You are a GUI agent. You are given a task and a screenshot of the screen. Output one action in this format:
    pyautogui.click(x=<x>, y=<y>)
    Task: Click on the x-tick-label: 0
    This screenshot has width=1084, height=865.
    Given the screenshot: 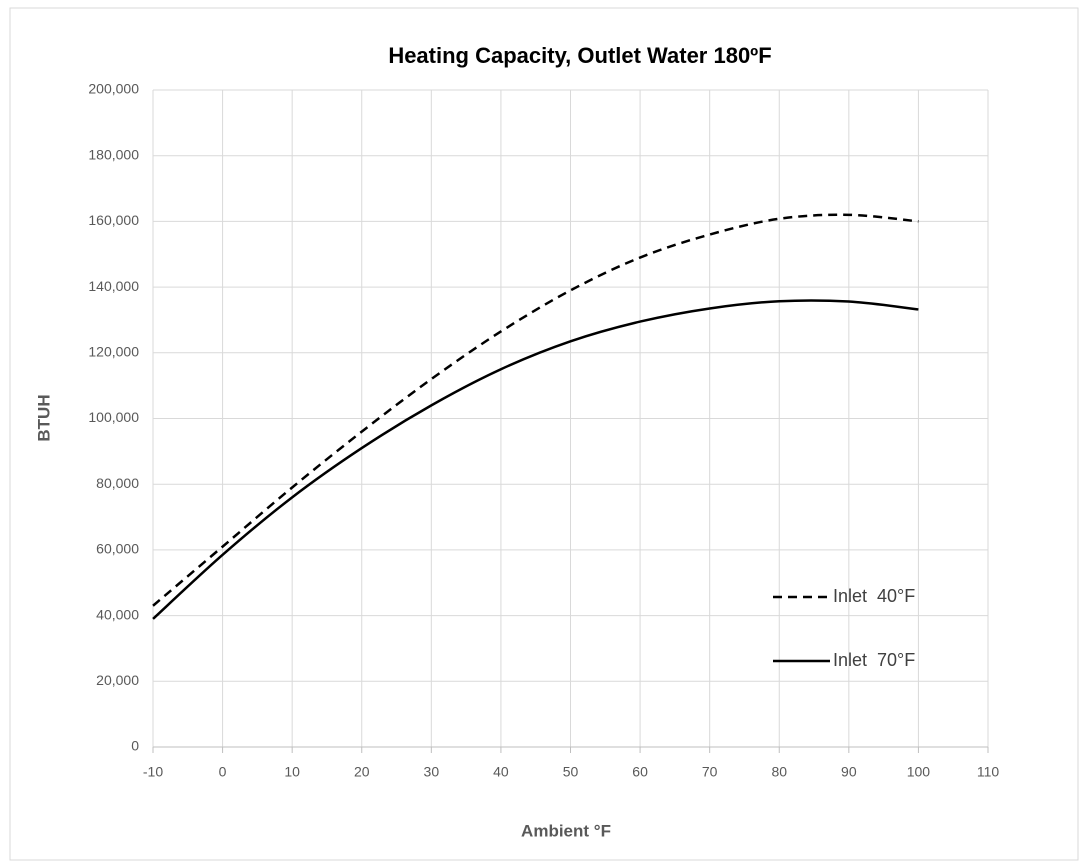 What is the action you would take?
    pyautogui.click(x=223, y=772)
    